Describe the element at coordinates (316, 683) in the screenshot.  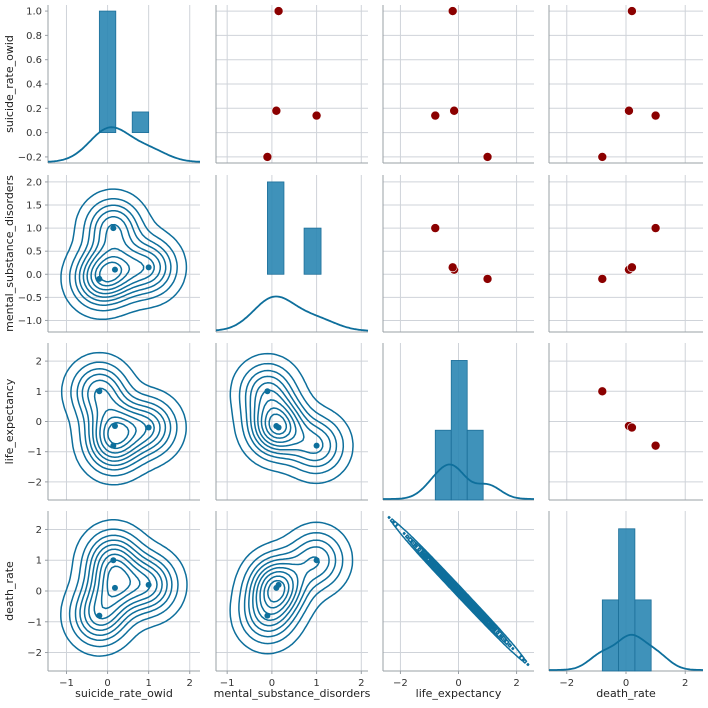
I see `x-tick-label: 1` at that location.